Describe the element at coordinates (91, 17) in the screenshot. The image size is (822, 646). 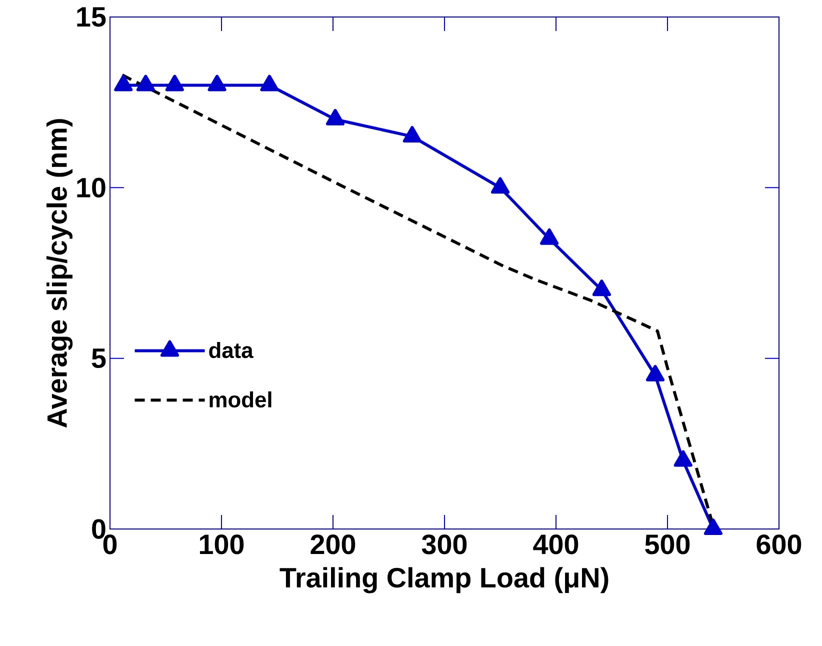
I see `y-tick-label: 15` at that location.